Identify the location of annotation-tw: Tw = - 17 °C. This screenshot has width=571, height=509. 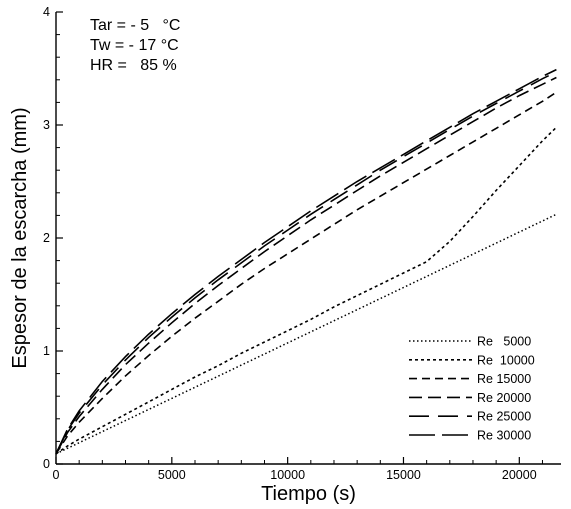
(134, 45).